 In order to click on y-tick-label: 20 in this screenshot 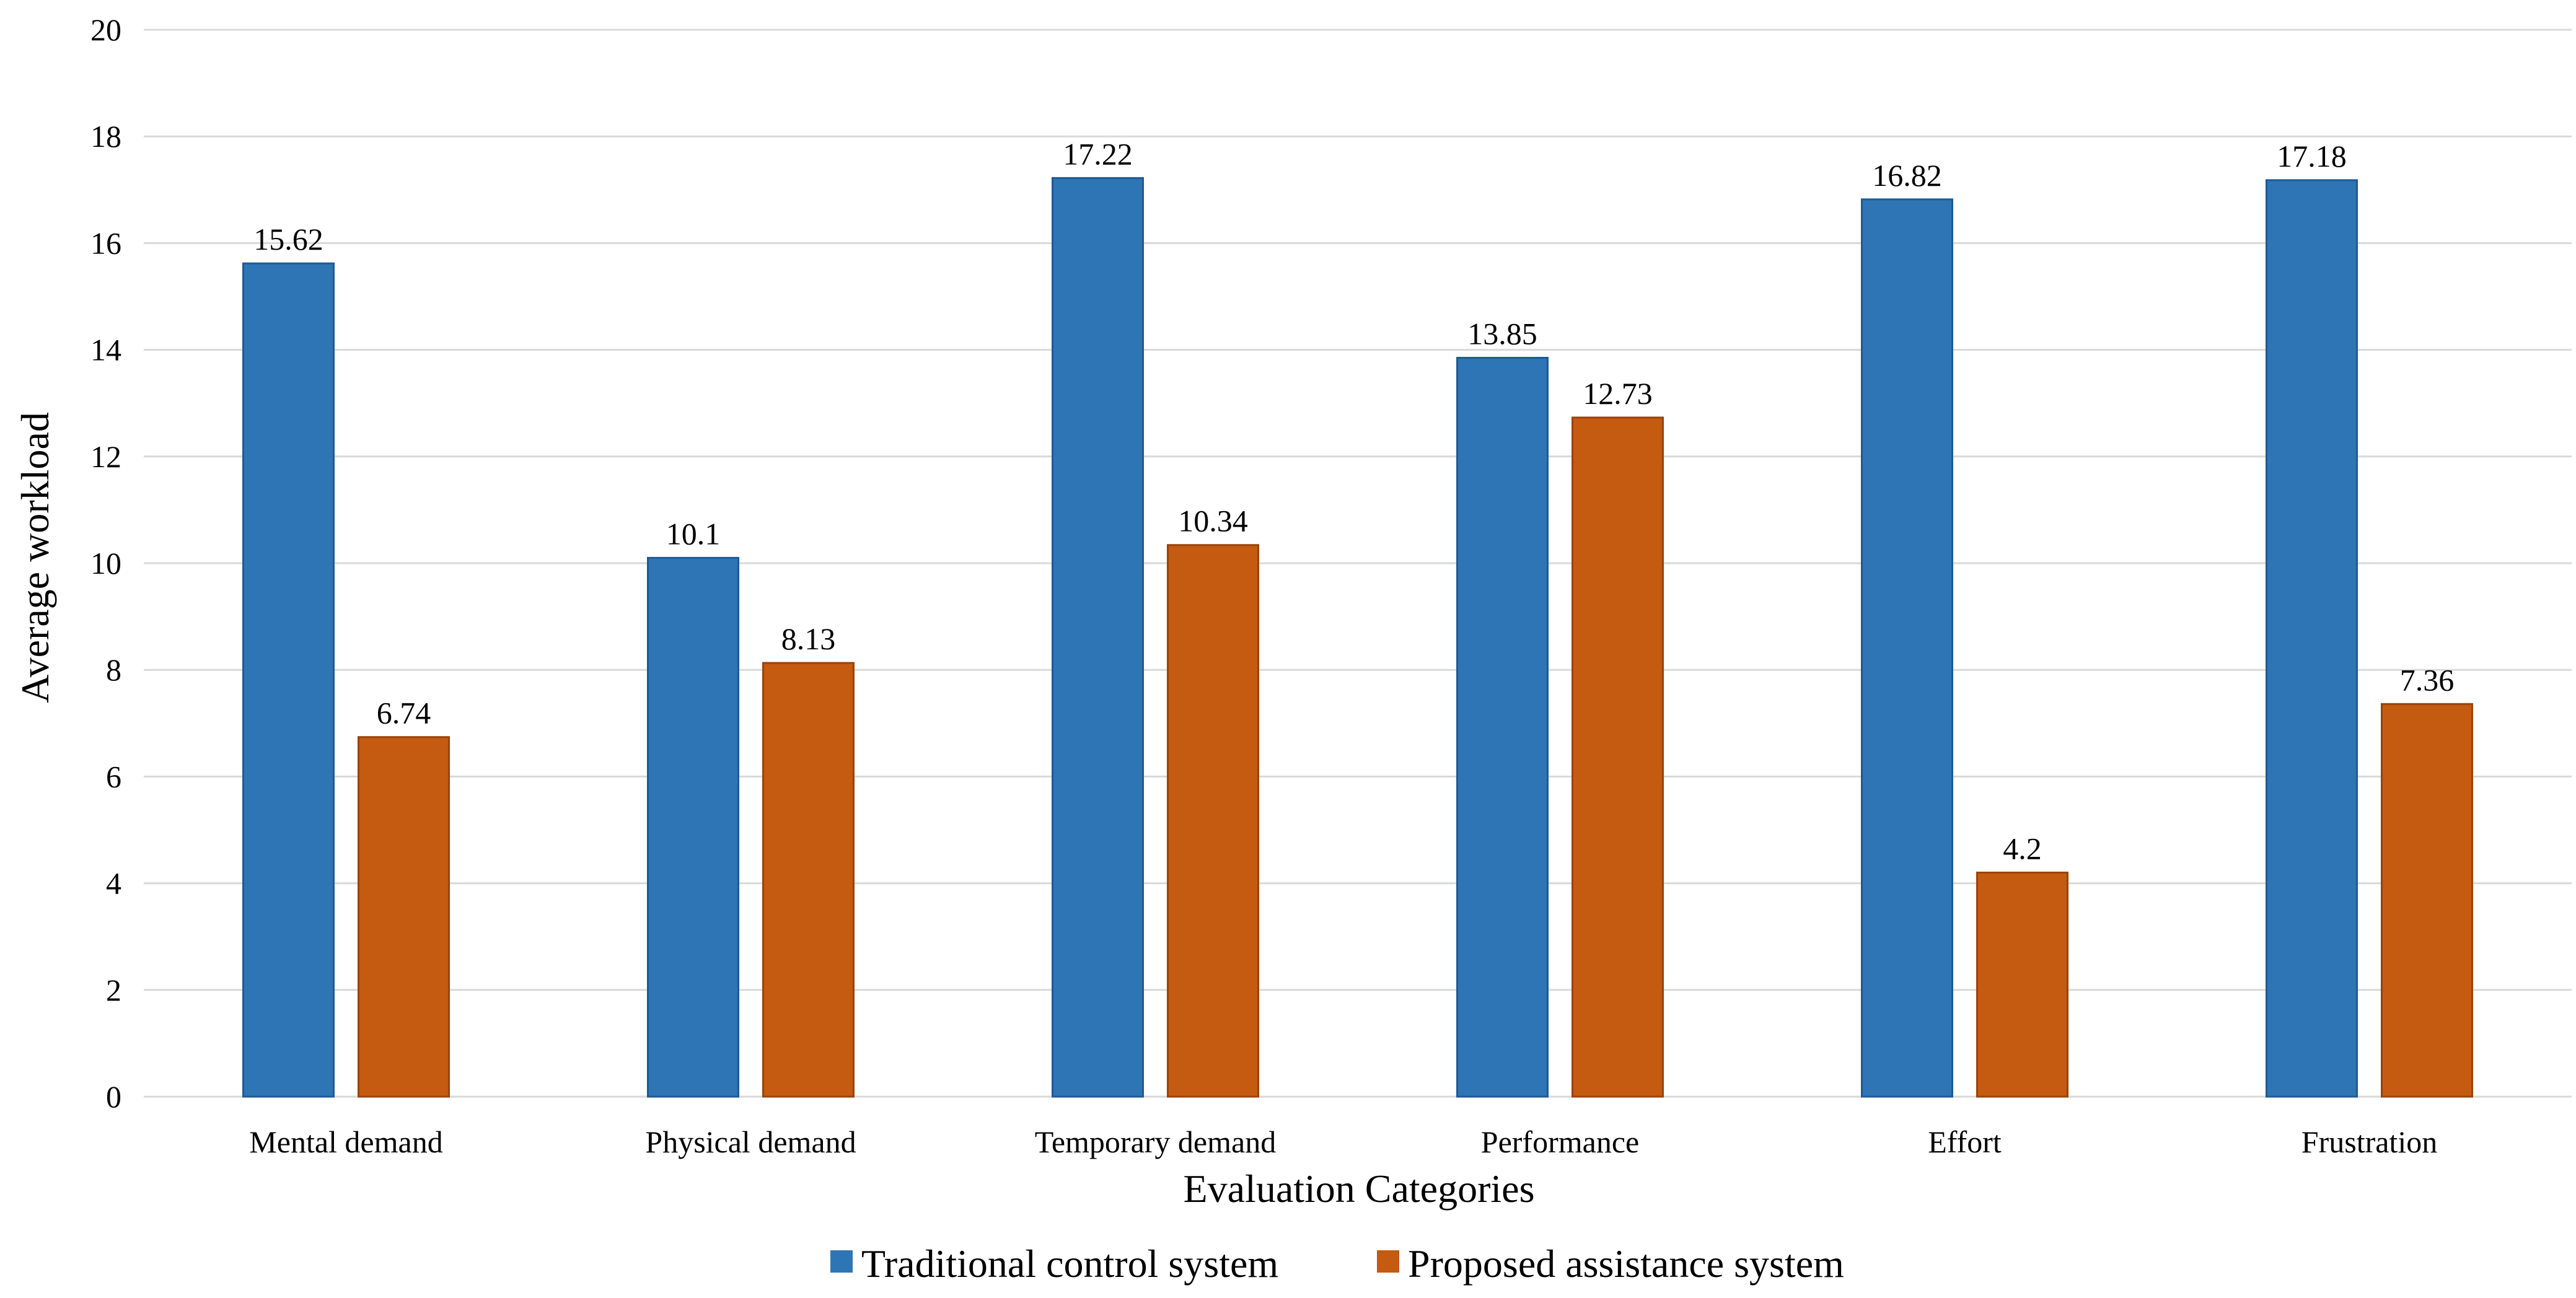, I will do `click(105, 30)`.